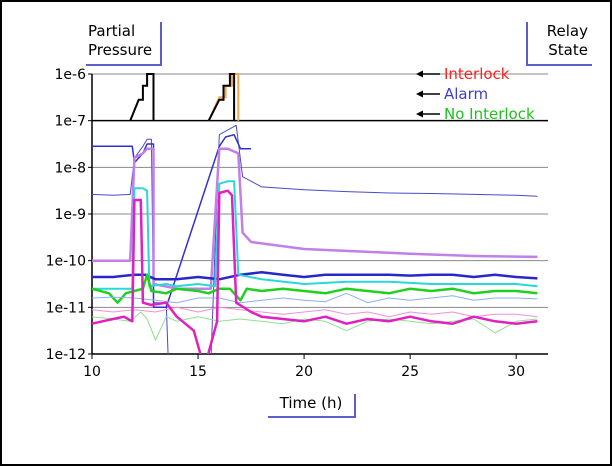 The width and height of the screenshot is (612, 466). I want to click on y-axis-label: Partial Pressure, so click(124, 44).